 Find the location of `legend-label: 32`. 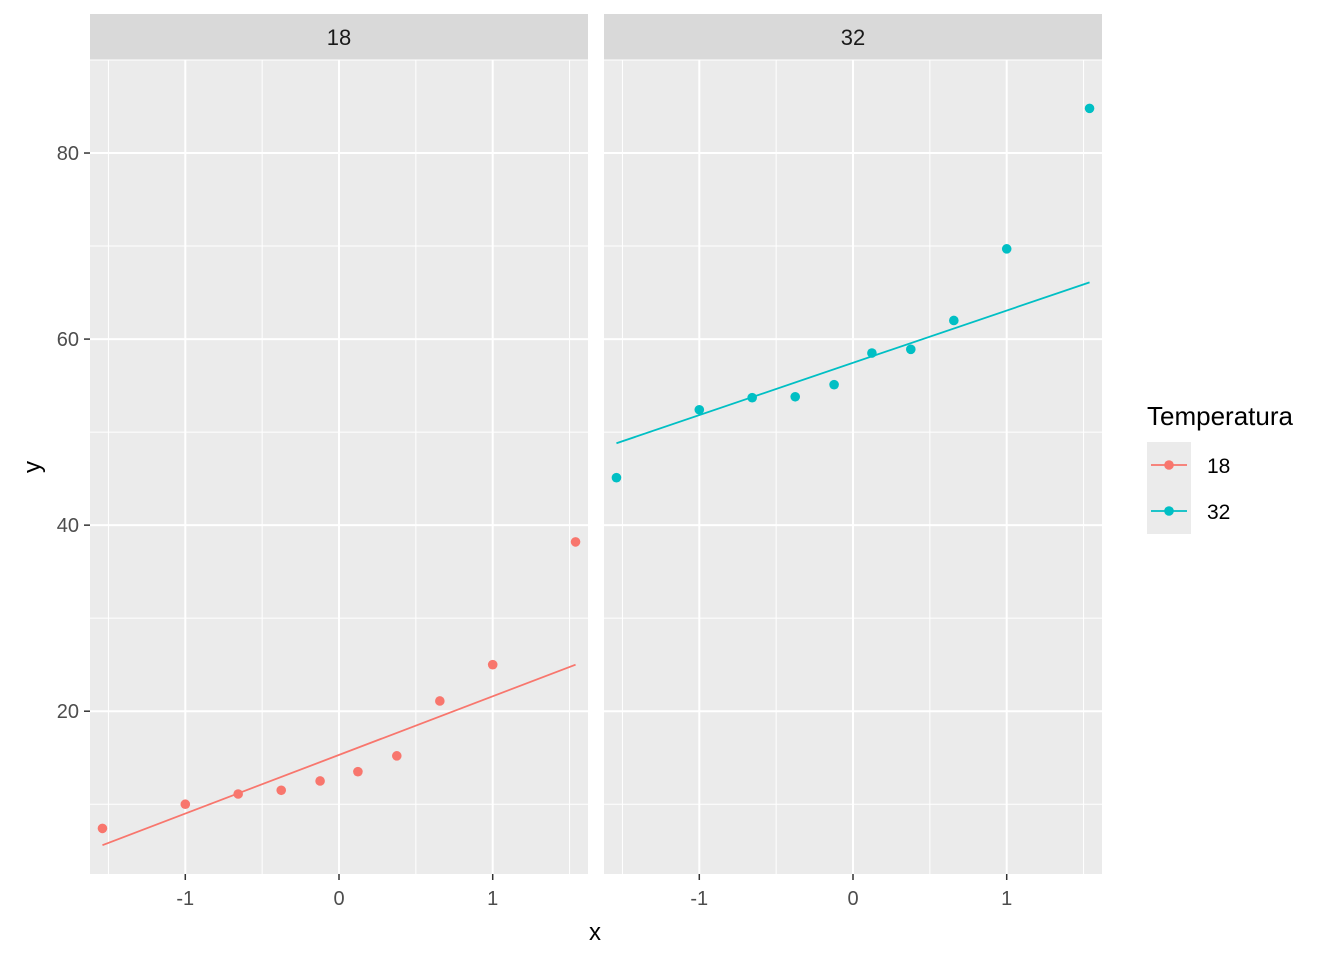

legend-label: 32 is located at coordinates (1218, 512).